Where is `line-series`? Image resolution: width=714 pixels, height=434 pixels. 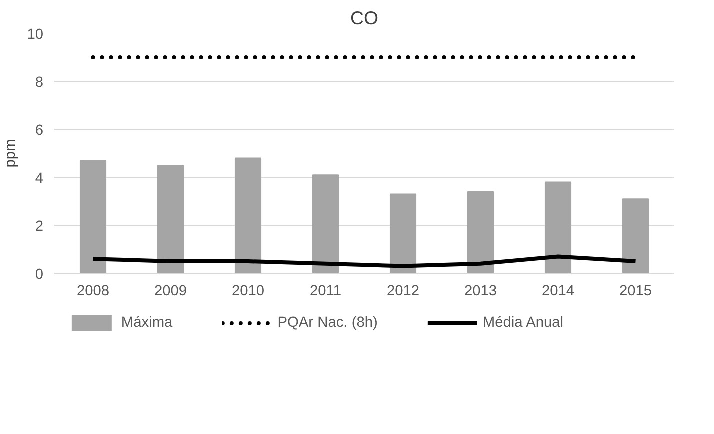
line-series is located at coordinates (364, 261).